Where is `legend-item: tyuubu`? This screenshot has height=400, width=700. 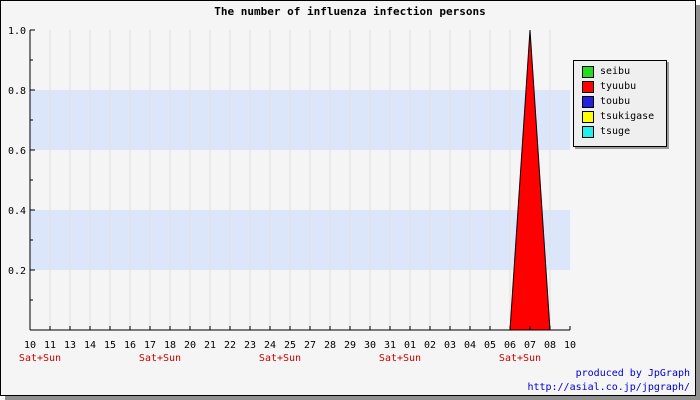 legend-item: tyuubu is located at coordinates (609, 88).